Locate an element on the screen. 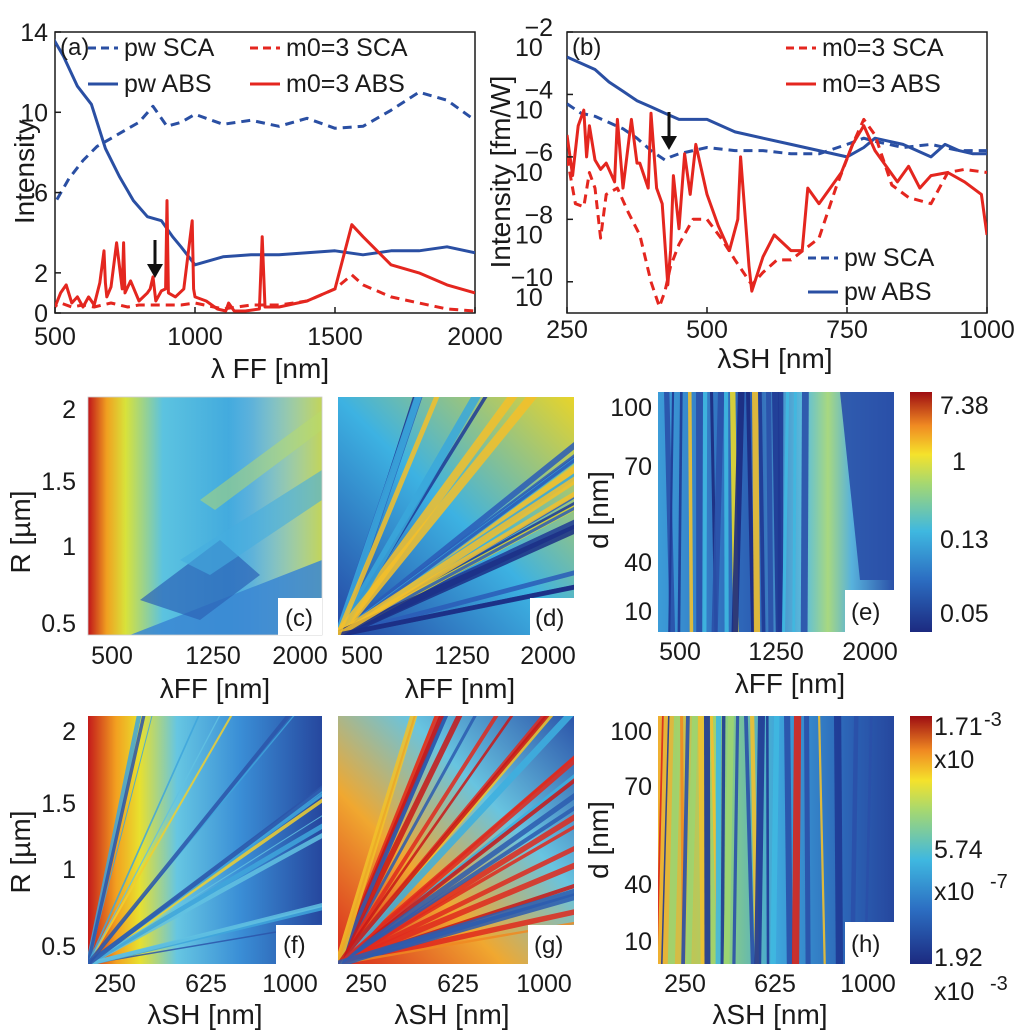 This screenshot has width=1019, height=1035. colorbar-top-label: 1 is located at coordinates (959, 462).